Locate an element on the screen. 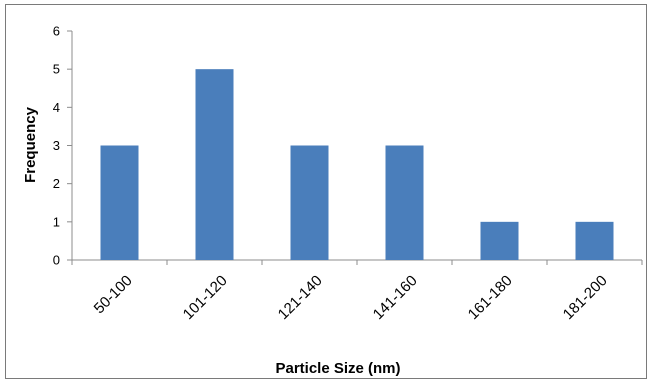  y-tick-label: 3 is located at coordinates (56, 145).